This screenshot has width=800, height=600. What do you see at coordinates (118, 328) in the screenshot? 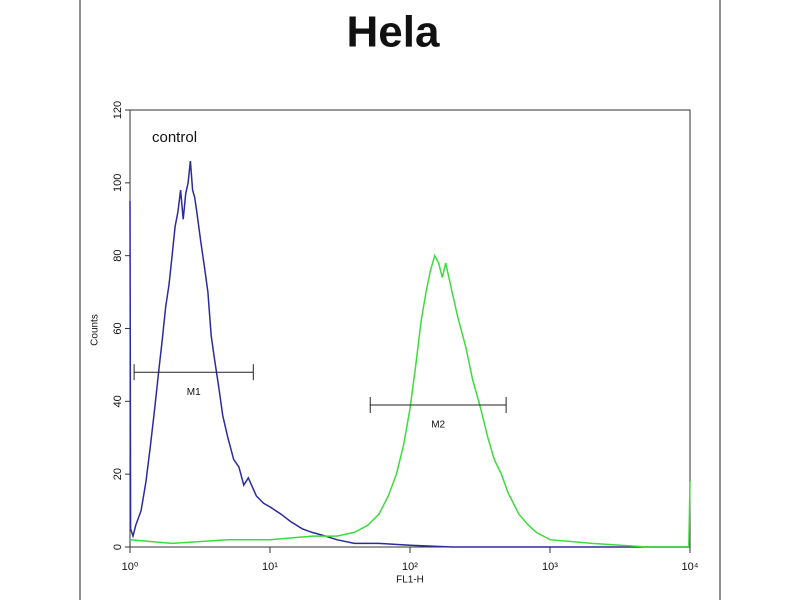
I see `y-tick-label: 60` at bounding box center [118, 328].